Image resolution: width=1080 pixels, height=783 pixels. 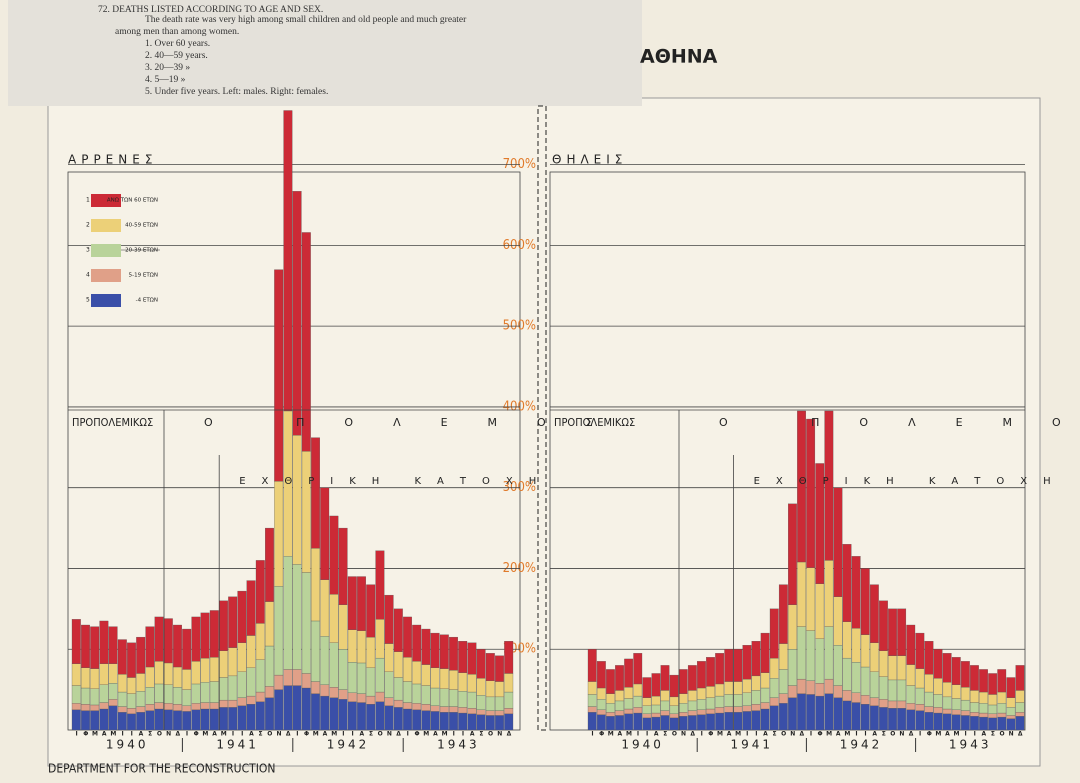 I want to click on legend-label: 20-39 ΕΤΩΝ, so click(x=141, y=251).